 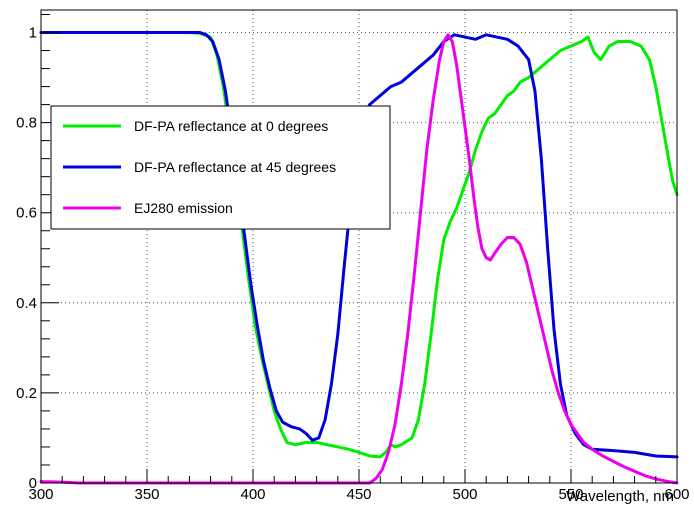 I want to click on x-tick-label: 550, so click(x=570, y=494).